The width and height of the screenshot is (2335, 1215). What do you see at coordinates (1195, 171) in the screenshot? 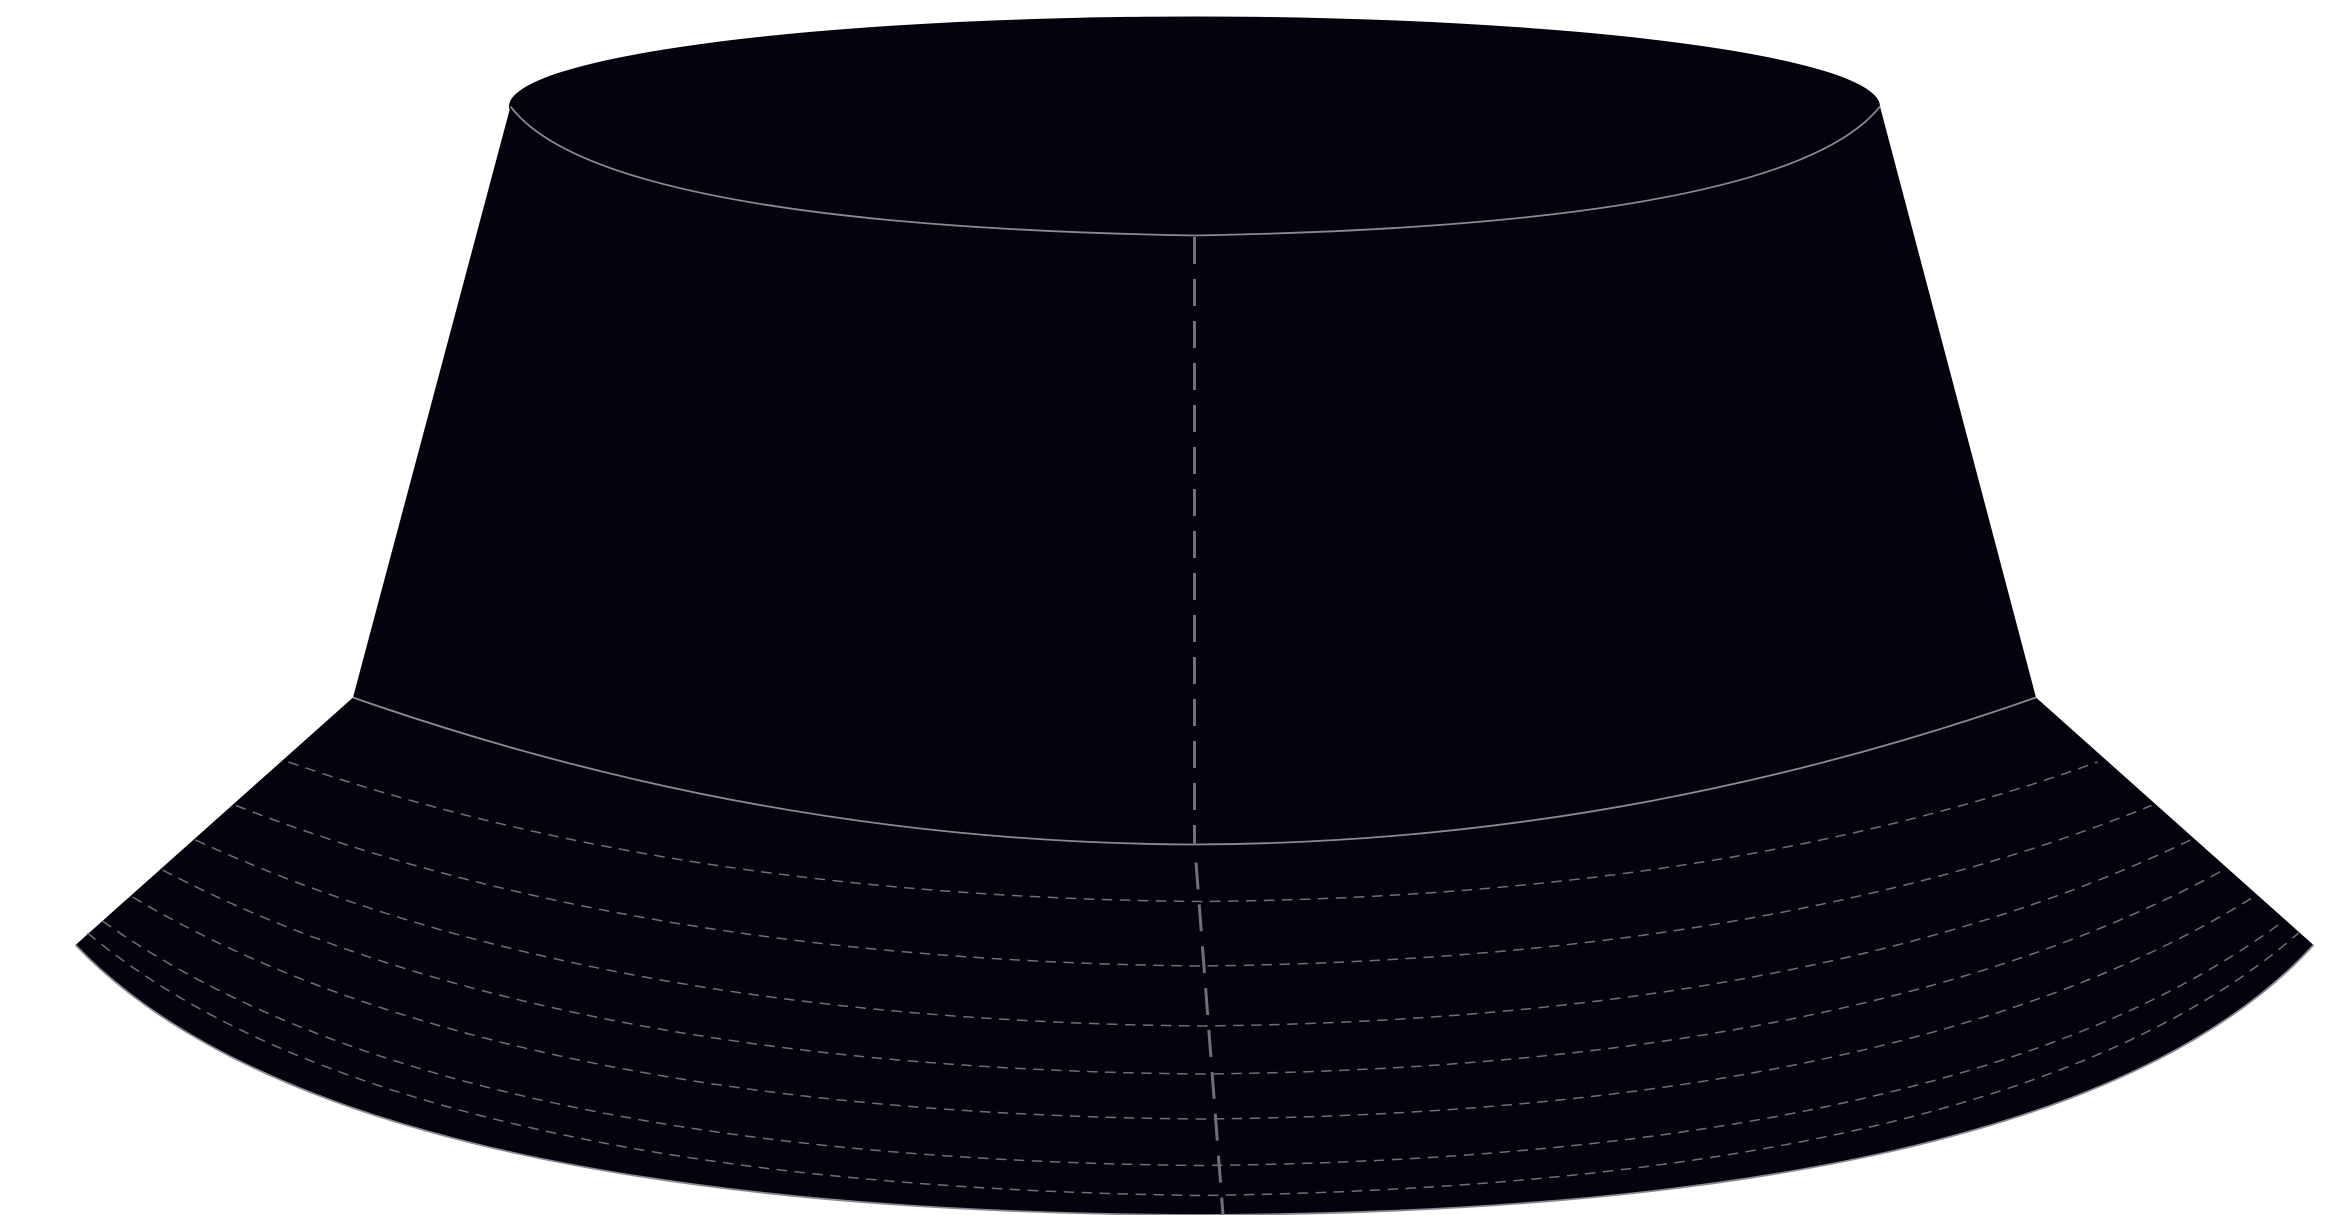
I see `top-seam-line` at bounding box center [1195, 171].